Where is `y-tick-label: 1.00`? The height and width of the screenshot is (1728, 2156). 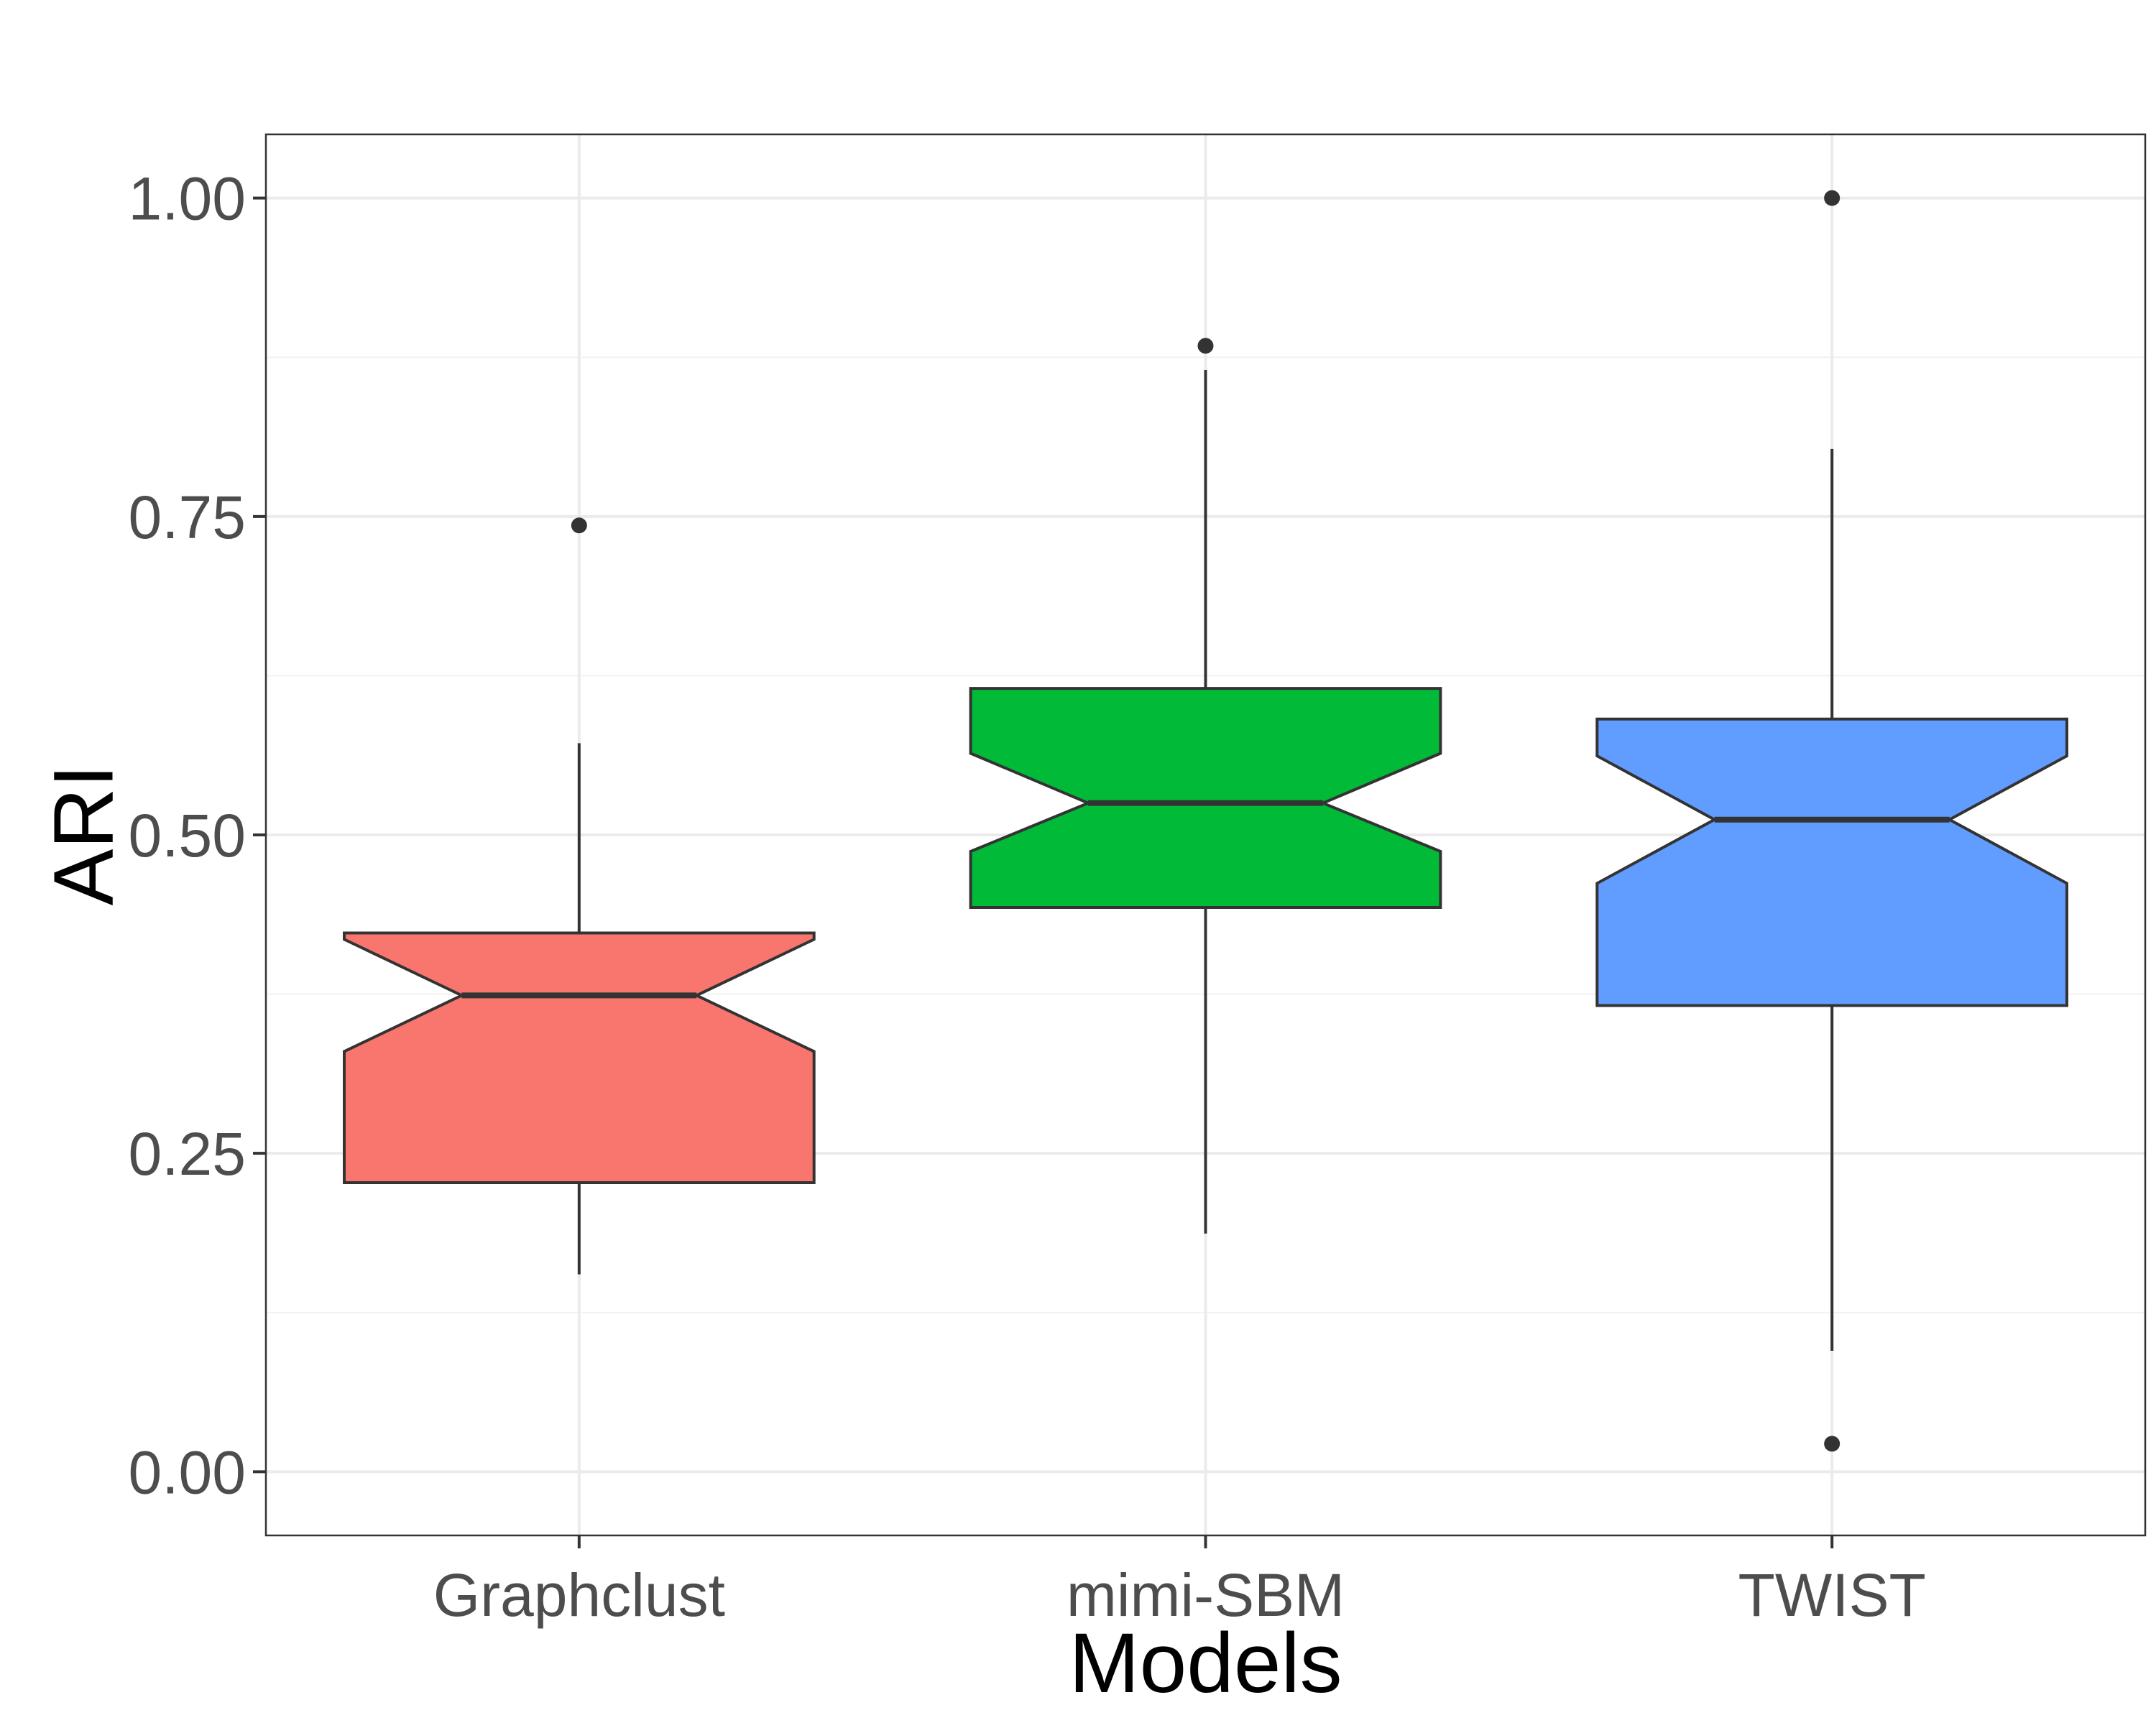
y-tick-label: 1.00 is located at coordinates (188, 199).